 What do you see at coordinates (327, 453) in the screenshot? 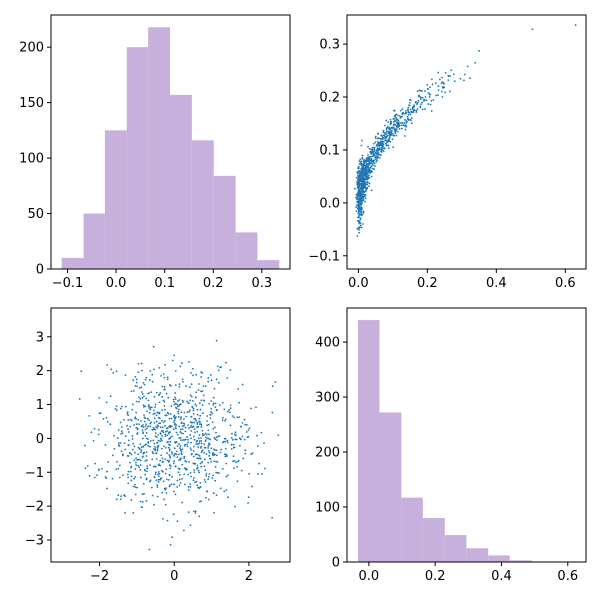
I see `y-tick-label: 200` at bounding box center [327, 453].